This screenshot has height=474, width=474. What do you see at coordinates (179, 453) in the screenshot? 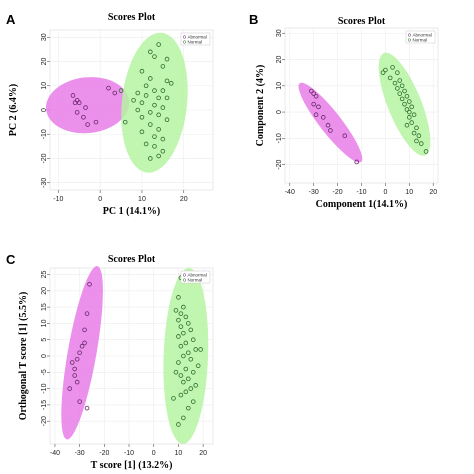
I see `x-tick-label: 10` at bounding box center [179, 453].